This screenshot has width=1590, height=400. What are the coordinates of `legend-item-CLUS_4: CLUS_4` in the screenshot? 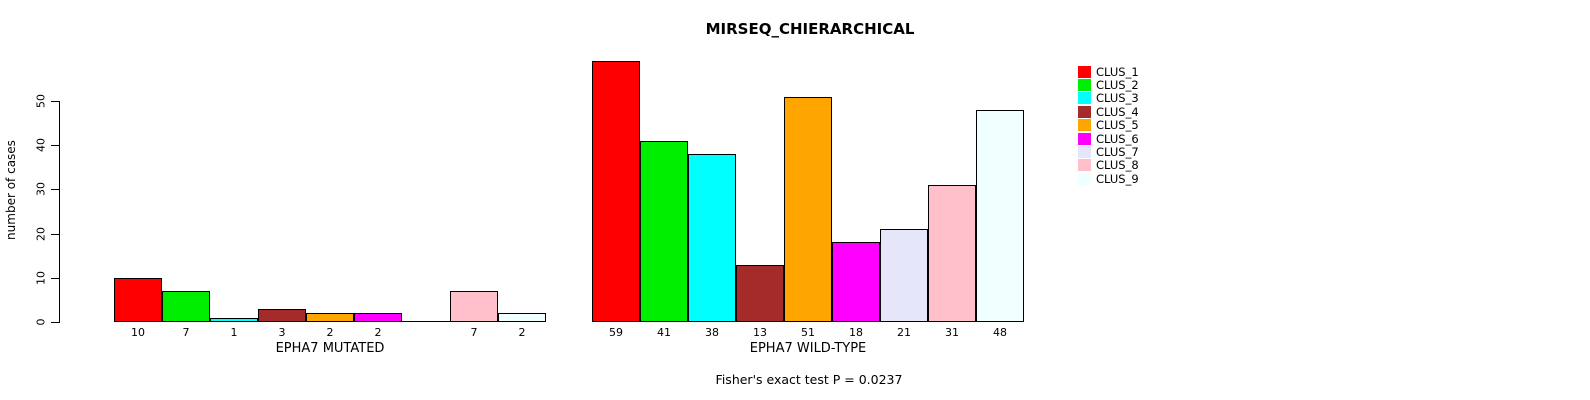 It's located at (1108, 111).